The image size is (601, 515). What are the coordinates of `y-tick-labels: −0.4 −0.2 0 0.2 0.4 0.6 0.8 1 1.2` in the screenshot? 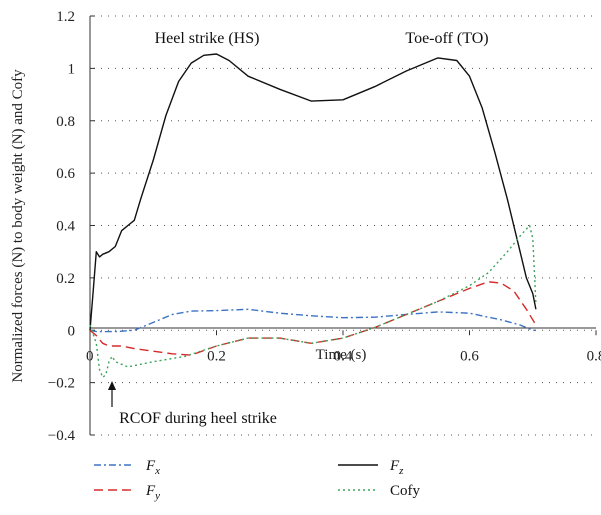 It's located at (62, 226).